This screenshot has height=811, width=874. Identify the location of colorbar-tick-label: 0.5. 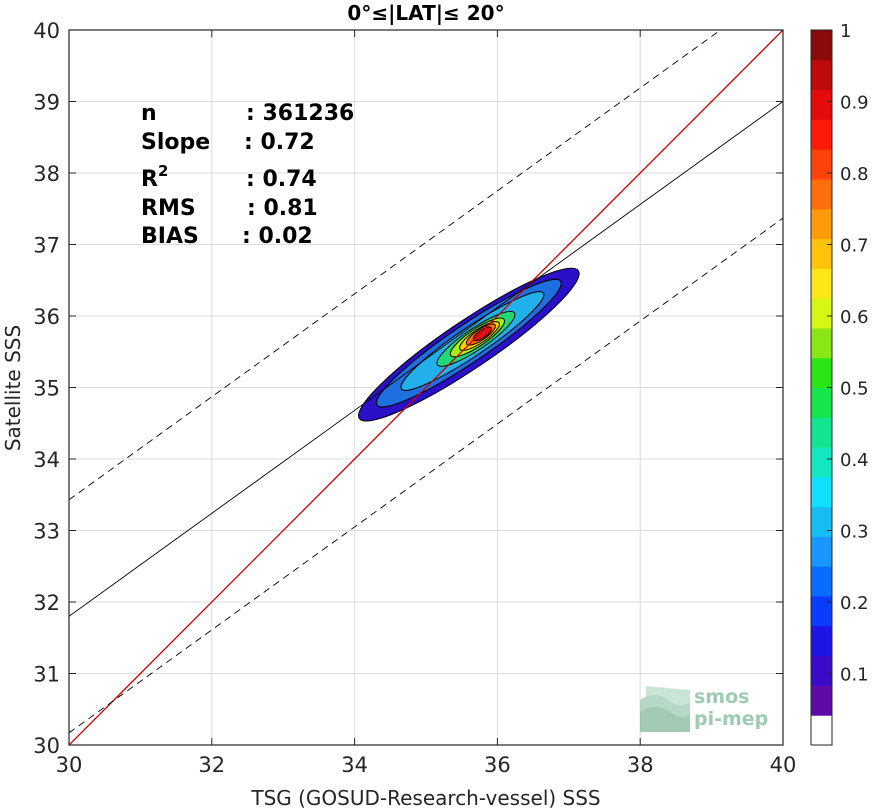
(854, 389).